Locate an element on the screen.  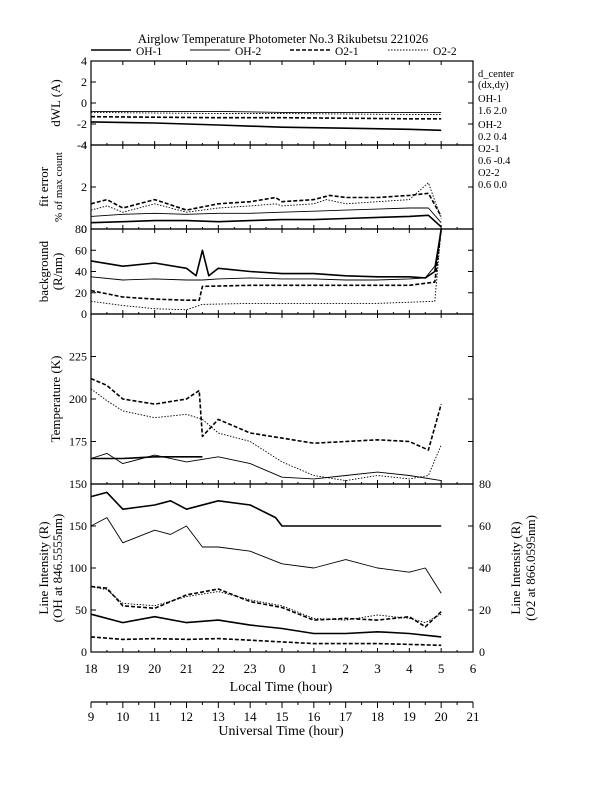
y-tick-label: 60 is located at coordinates (81, 250).